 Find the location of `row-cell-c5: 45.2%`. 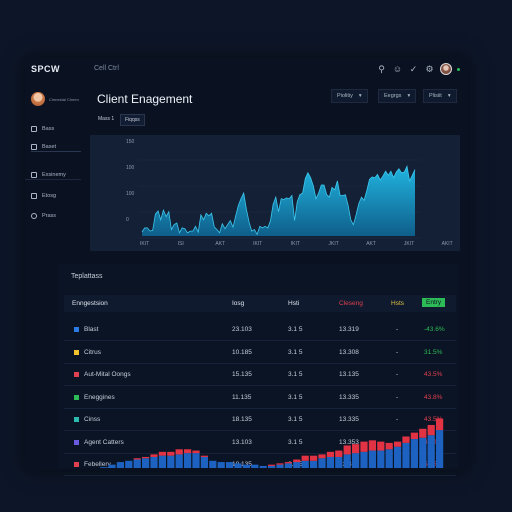

row-cell-c5: 45.2% is located at coordinates (433, 442).